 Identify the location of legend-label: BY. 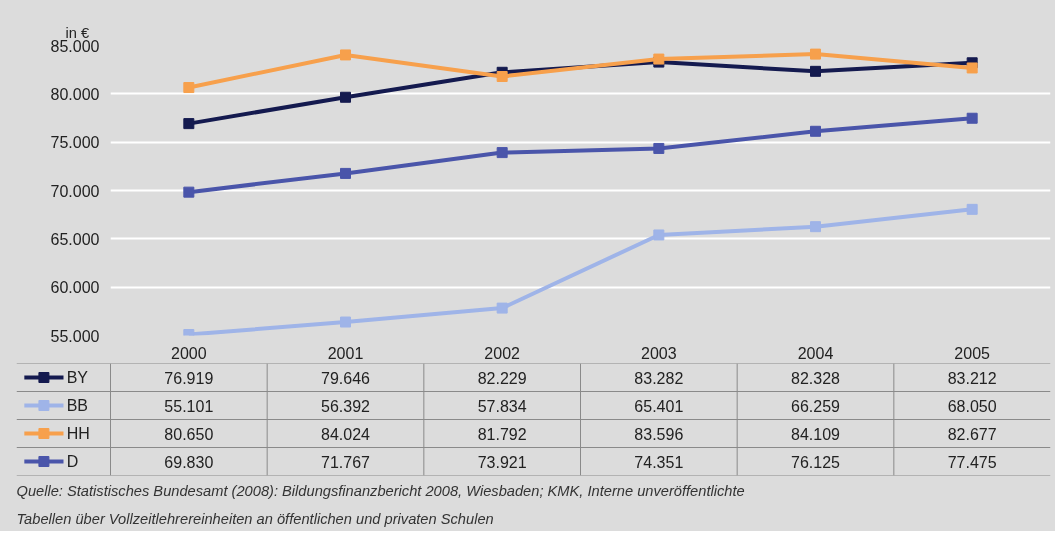
(77, 377).